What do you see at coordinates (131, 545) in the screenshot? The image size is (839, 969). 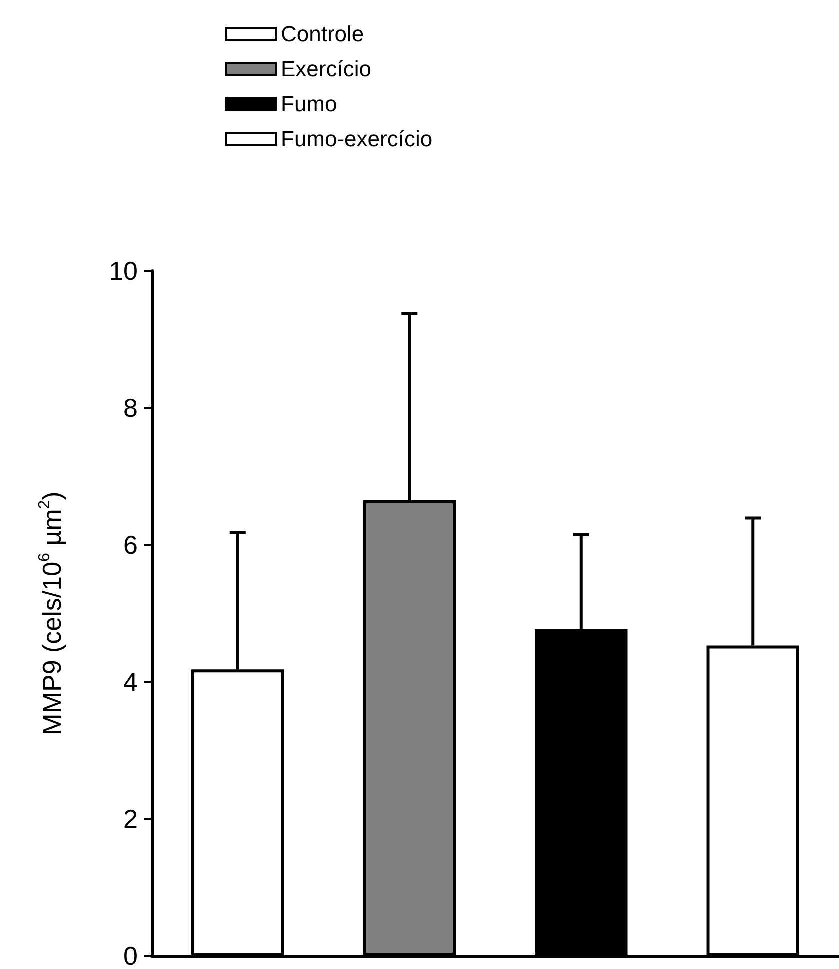 I see `y-tick-label: 6` at bounding box center [131, 545].